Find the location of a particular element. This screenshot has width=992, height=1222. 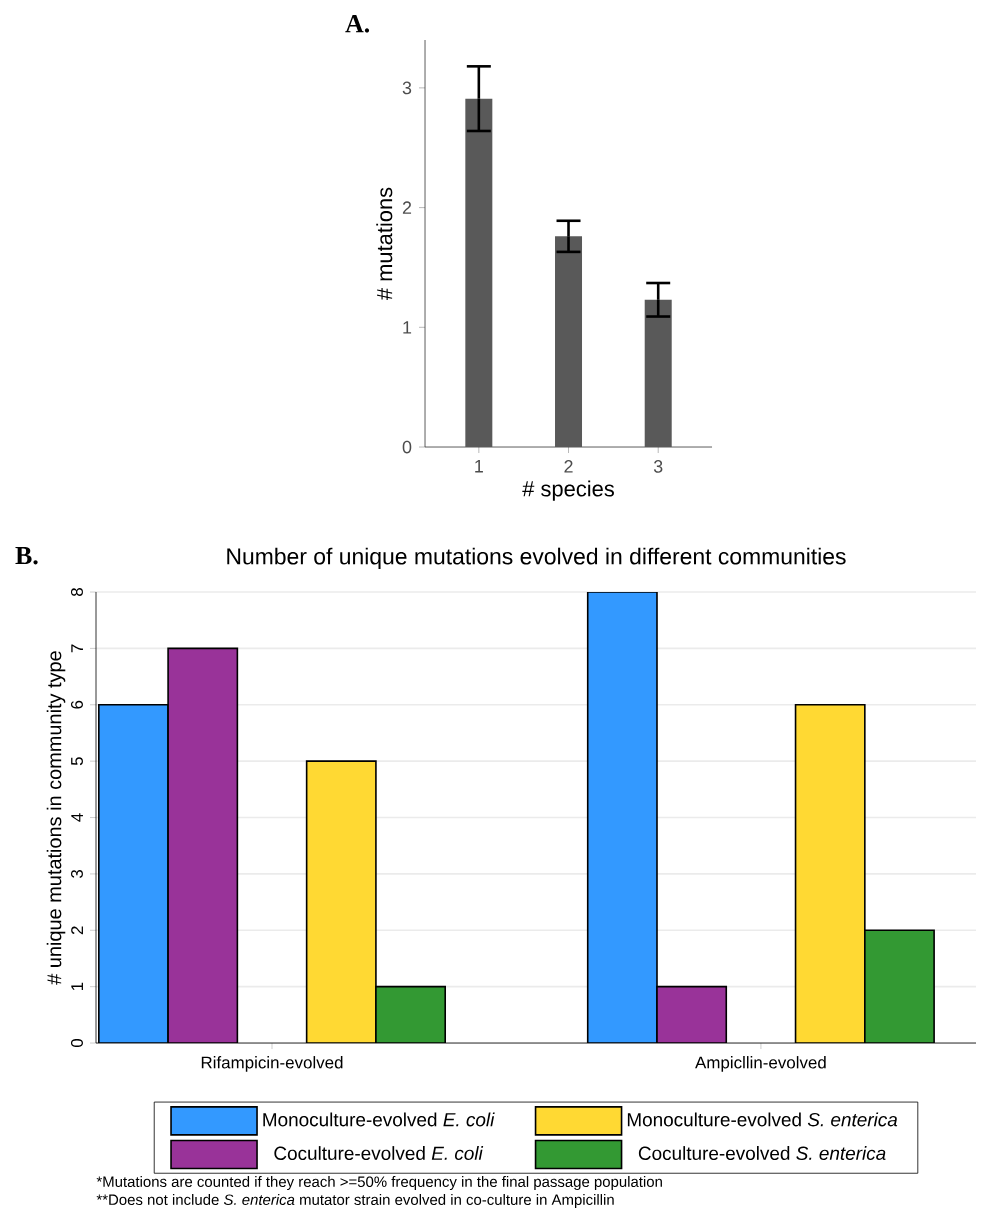

text: **Does not include S. enterica mutator strain evolved in co-culture in Ampicillin is located at coordinates (355, 1201).